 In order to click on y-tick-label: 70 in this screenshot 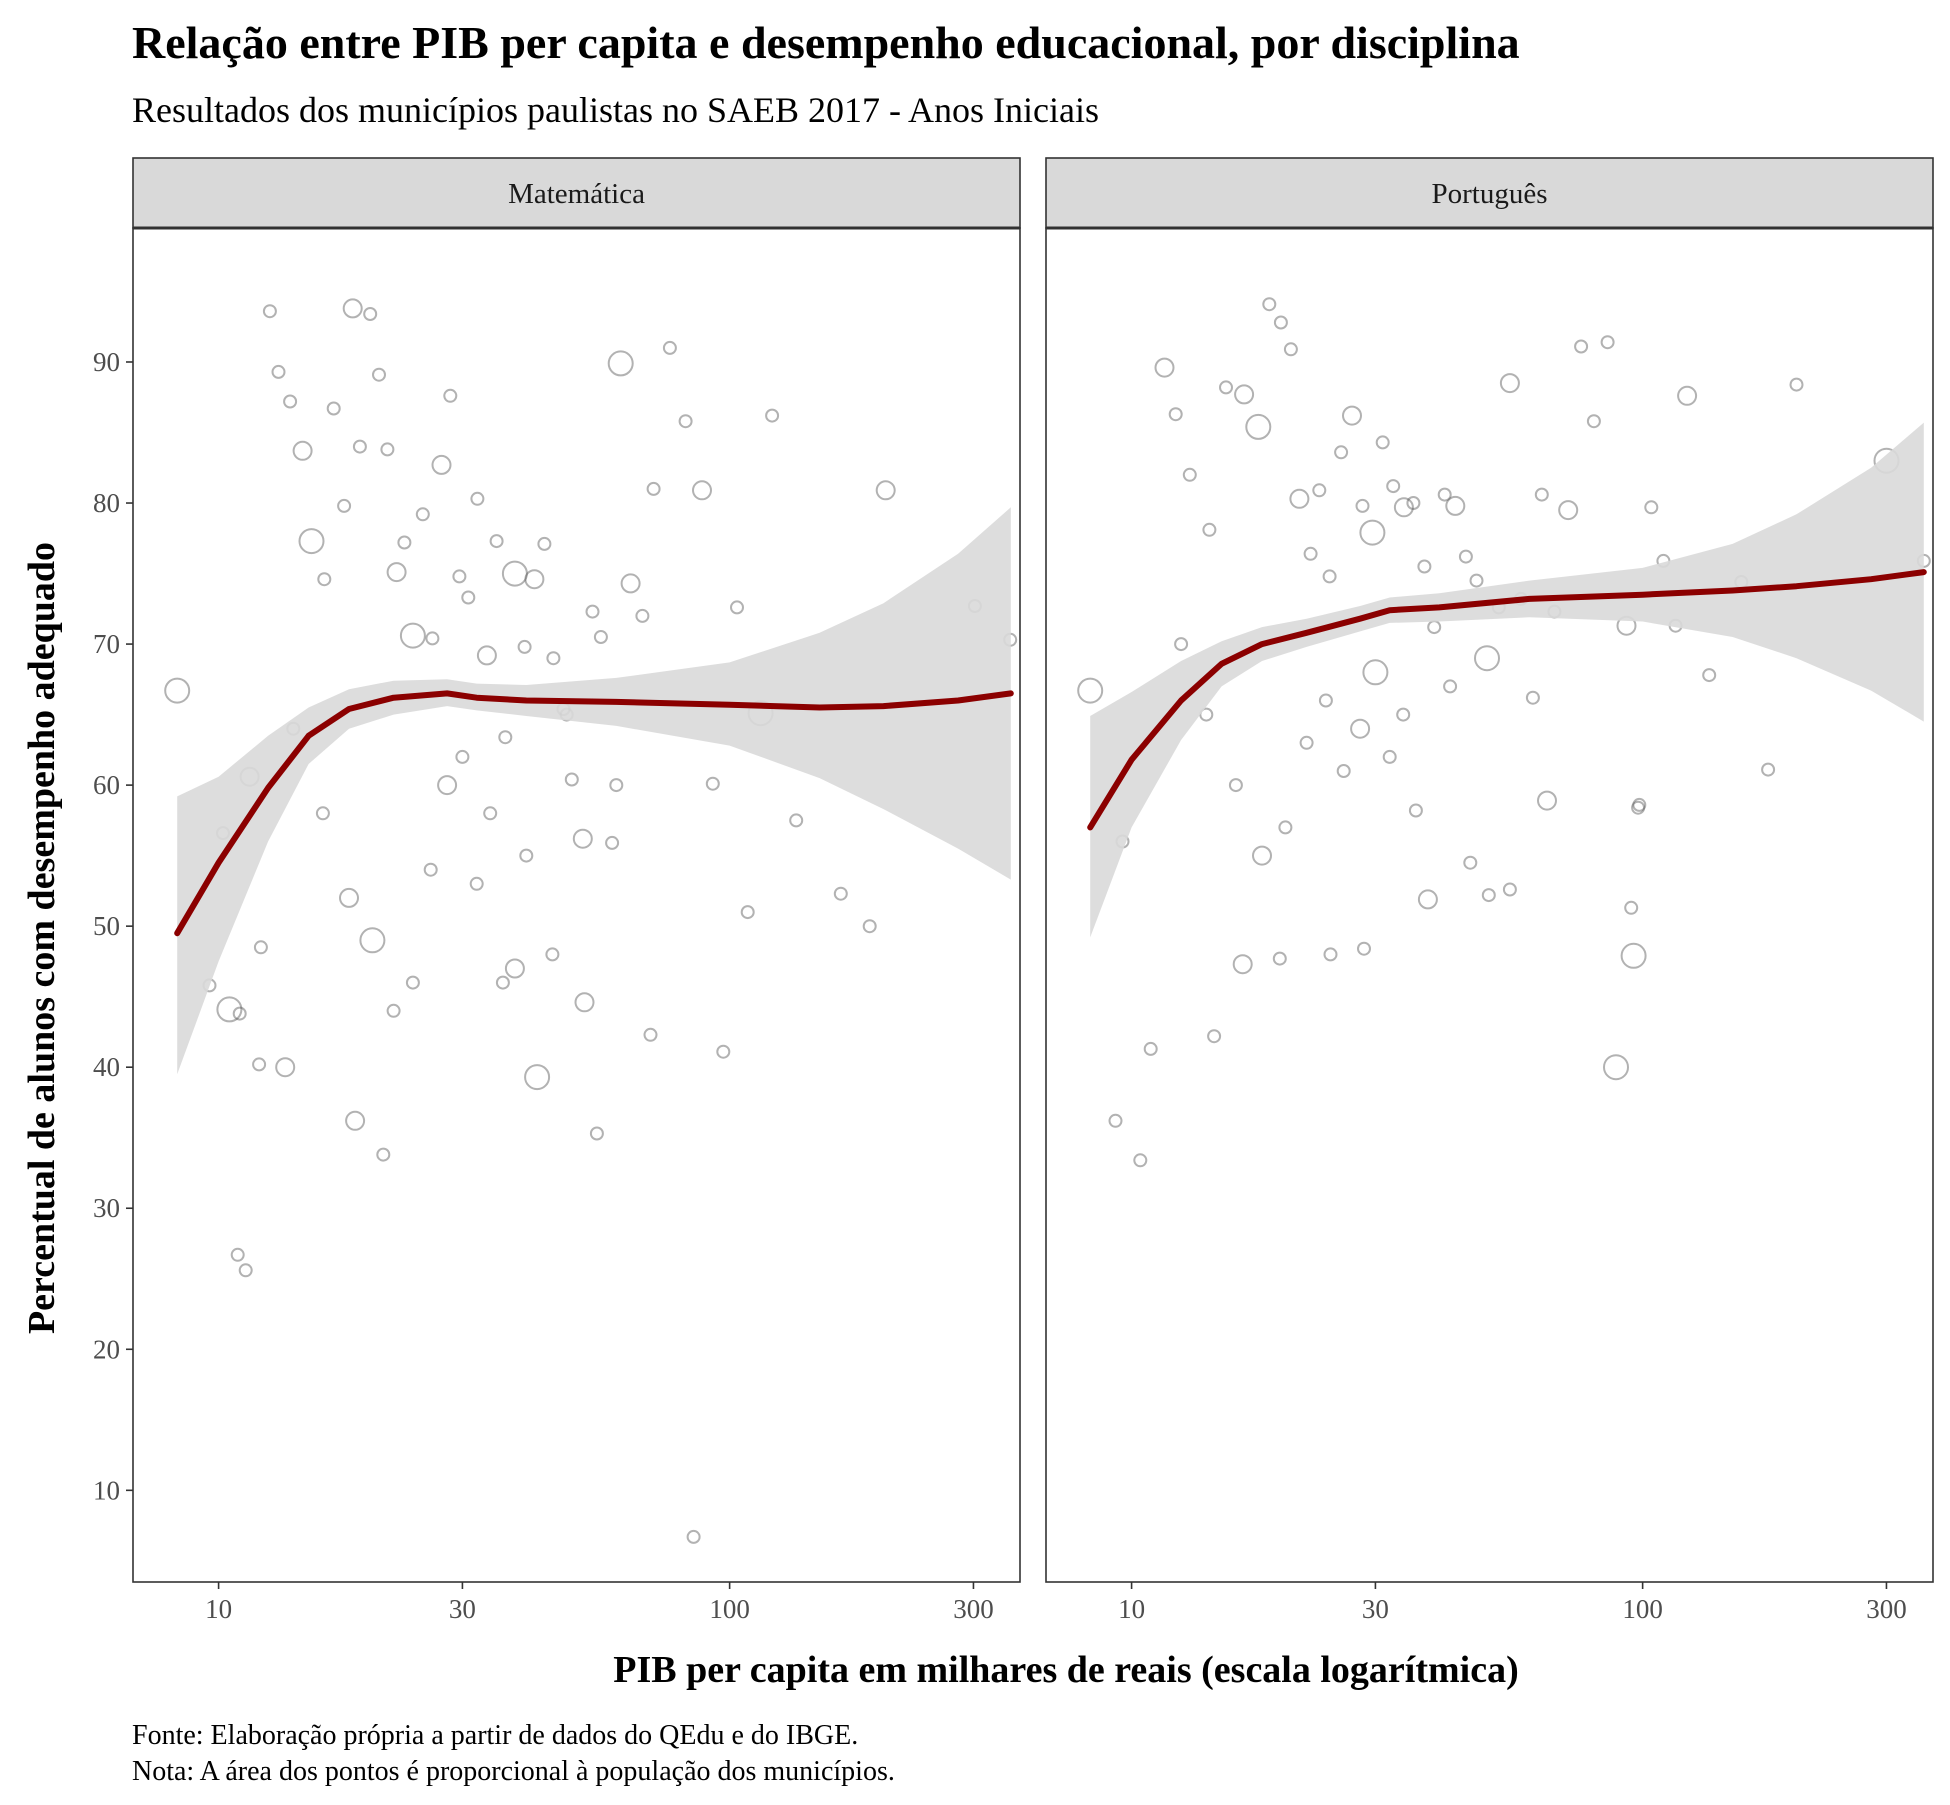, I will do `click(106, 644)`.